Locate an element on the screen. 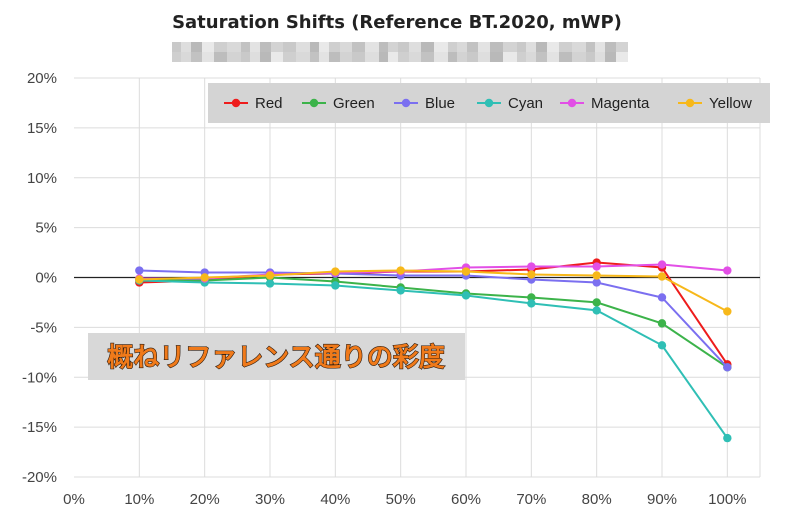 The width and height of the screenshot is (795, 530). series-line-blue is located at coordinates (434, 318).